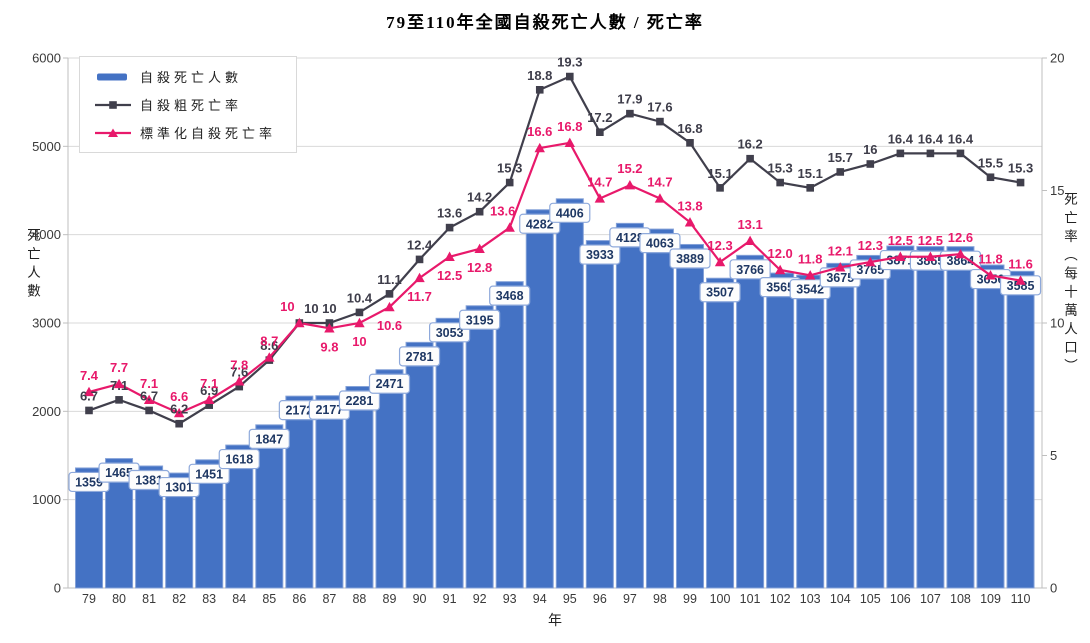  What do you see at coordinates (780, 288) in the screenshot?
I see `bar-value-label: 3565` at bounding box center [780, 288].